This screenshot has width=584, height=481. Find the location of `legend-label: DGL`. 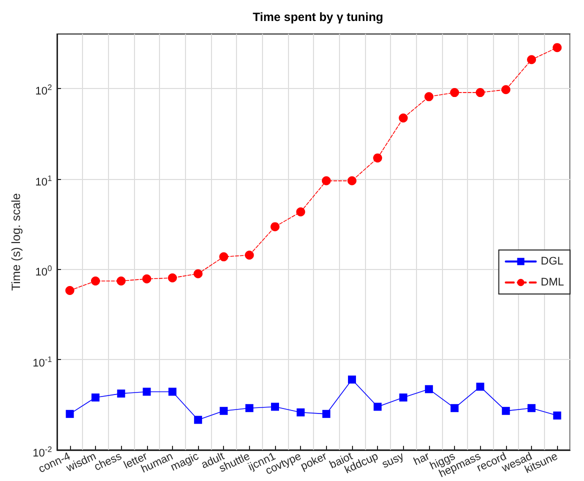

legend-label: DGL is located at coordinates (552, 262).